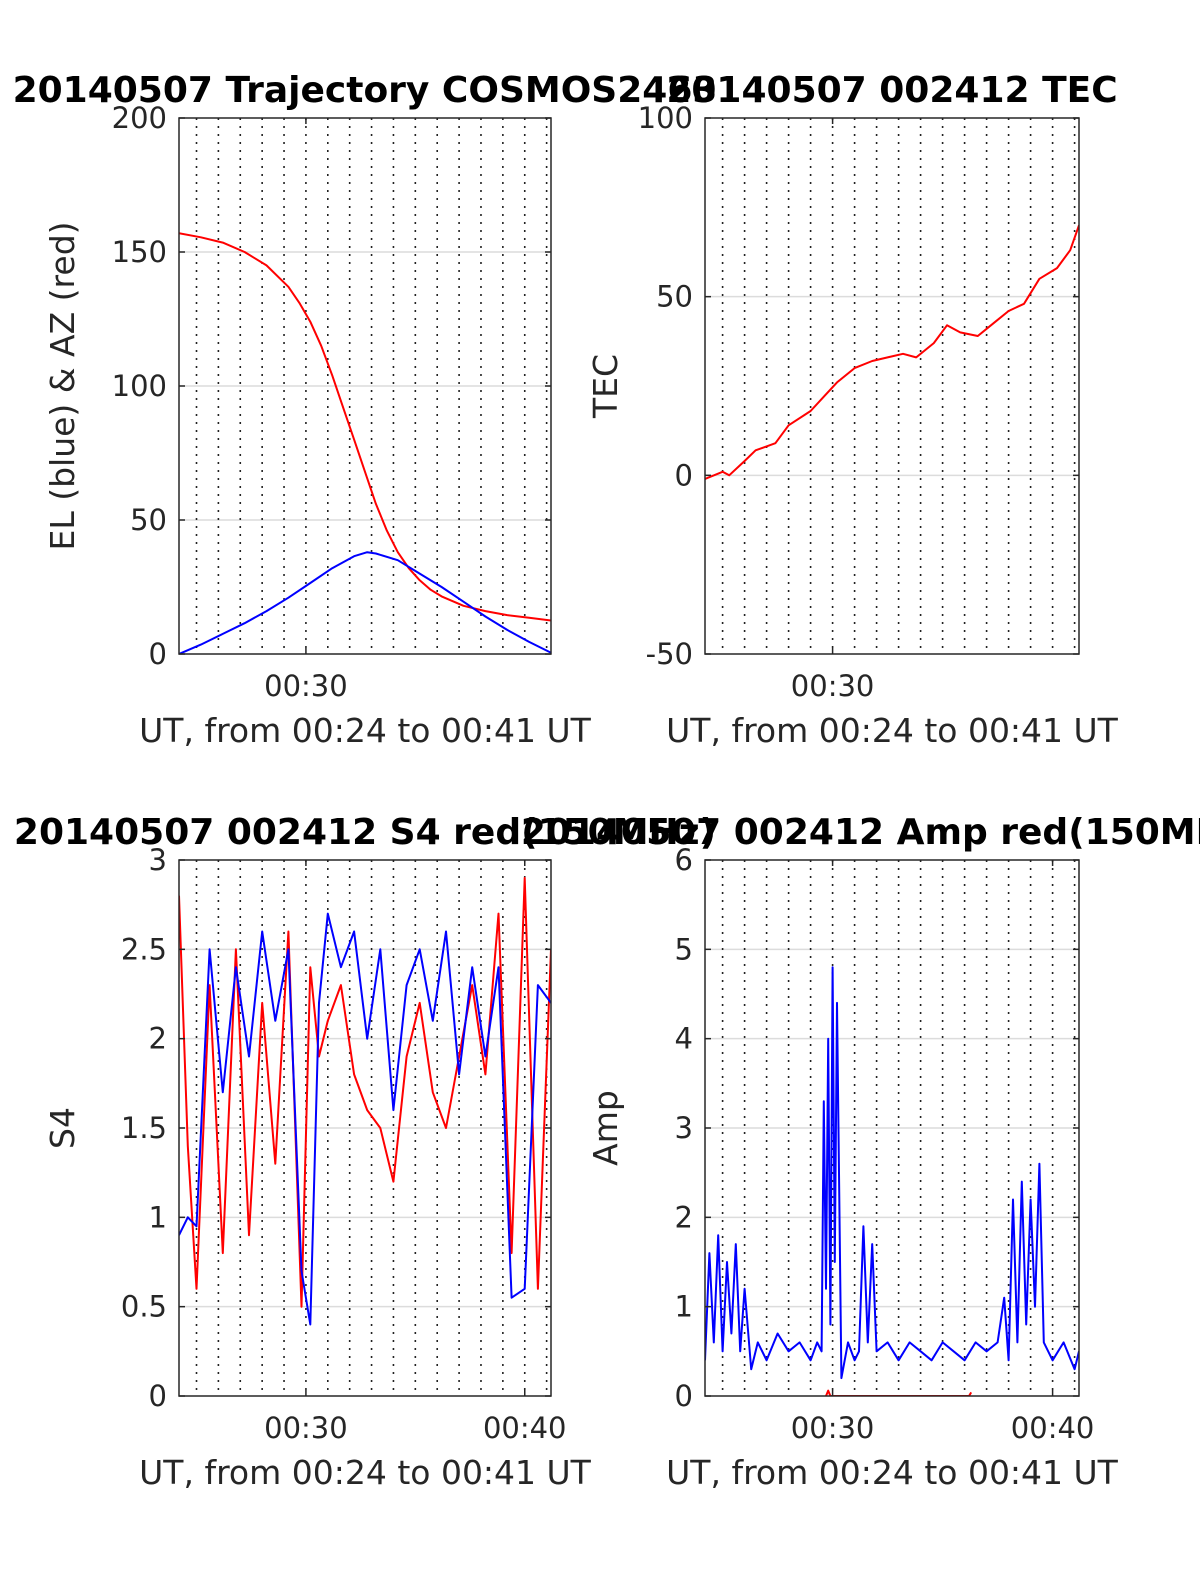 The height and width of the screenshot is (1575, 1200). Describe the element at coordinates (684, 860) in the screenshot. I see `y-tick-label: 6` at that location.